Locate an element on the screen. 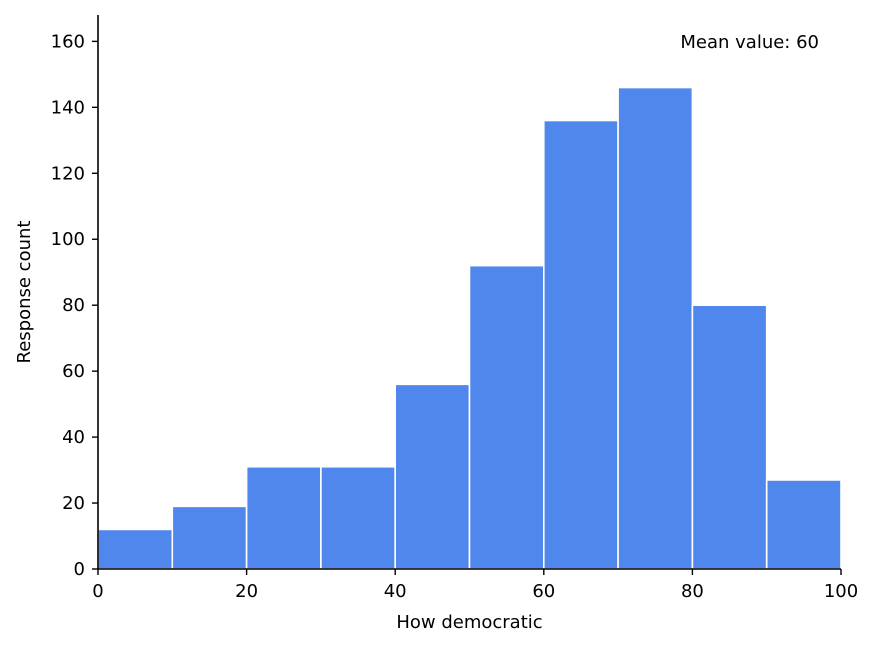 The width and height of the screenshot is (876, 647). y-tick-label: 20 is located at coordinates (73, 503).